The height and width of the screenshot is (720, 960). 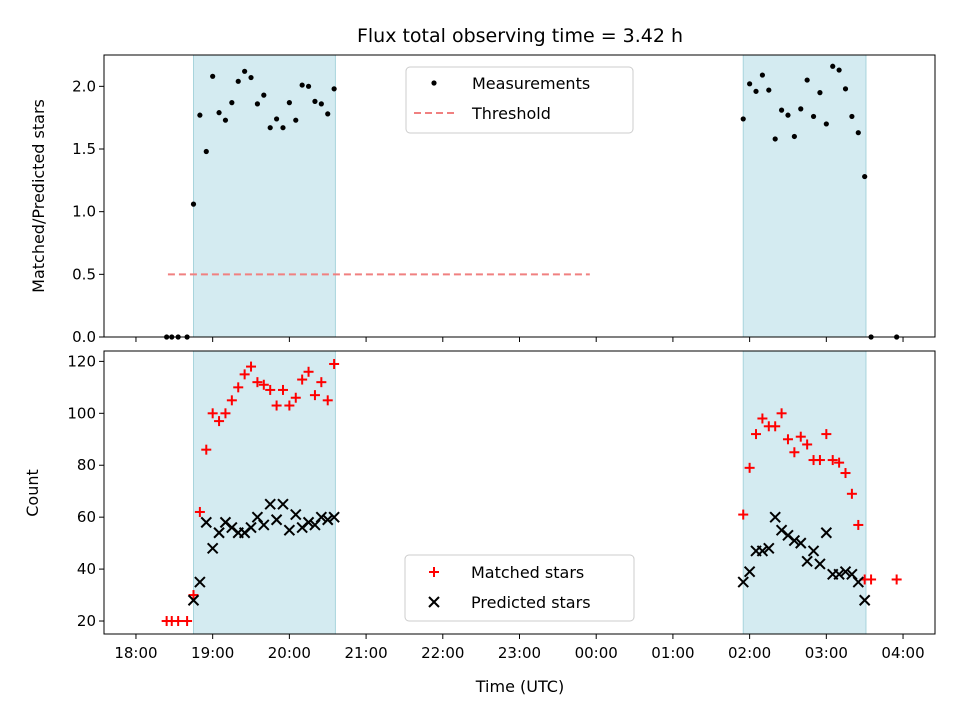 I want to click on y-tick-label: 1.0, so click(x=84, y=212).